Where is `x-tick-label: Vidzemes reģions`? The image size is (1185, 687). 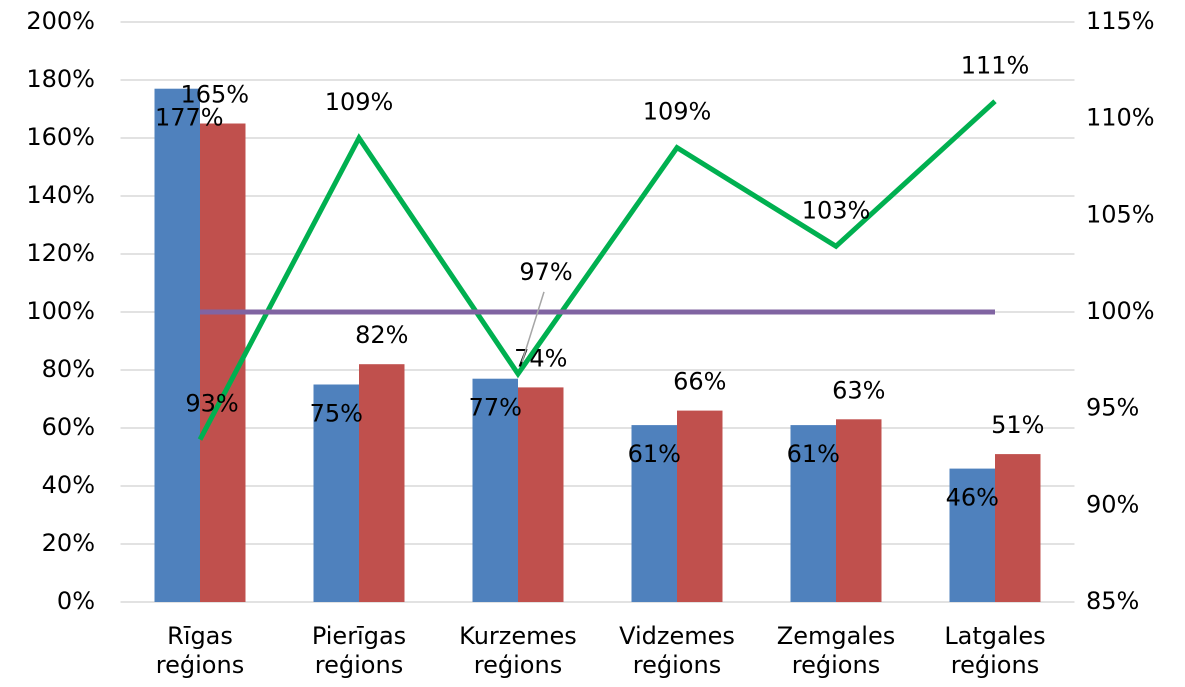 x-tick-label: Vidzemes reģions is located at coordinates (677, 650).